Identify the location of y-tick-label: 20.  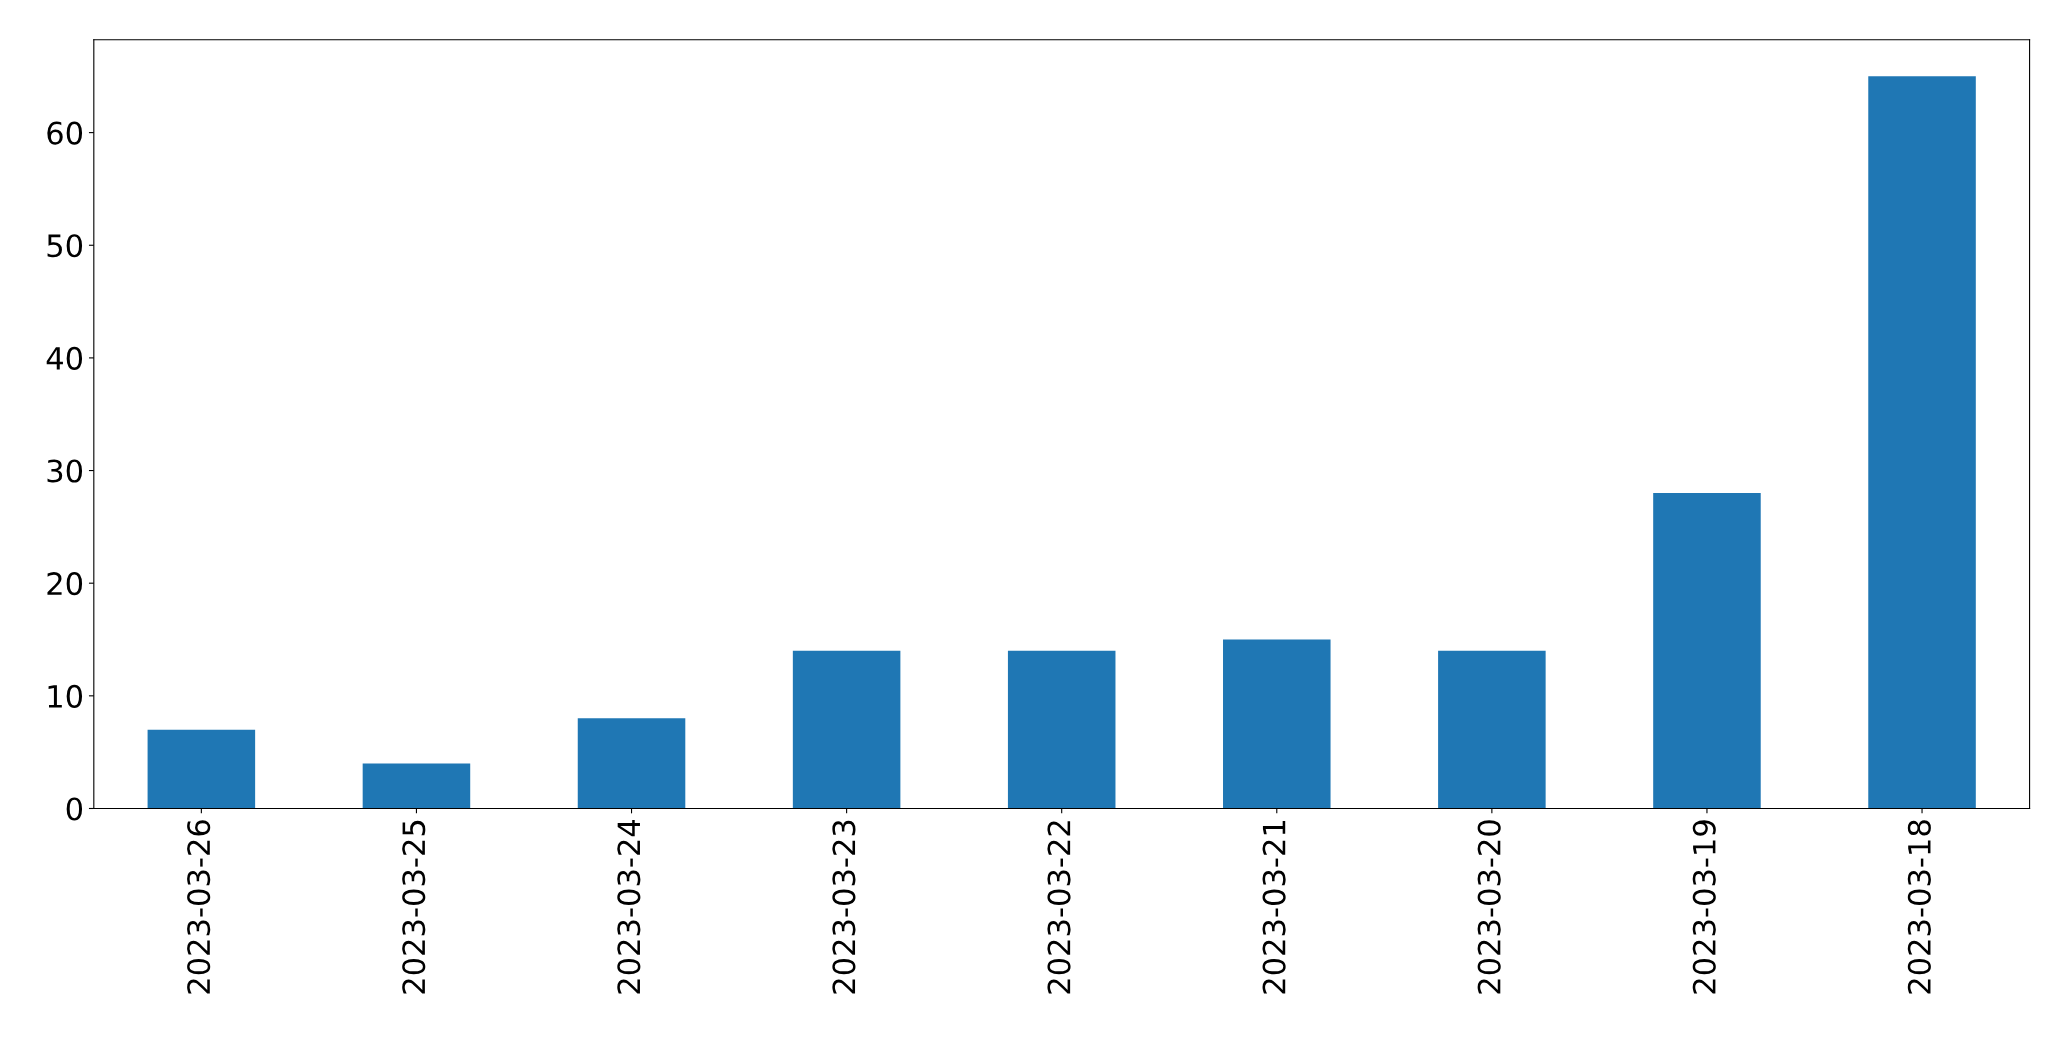
(65, 584).